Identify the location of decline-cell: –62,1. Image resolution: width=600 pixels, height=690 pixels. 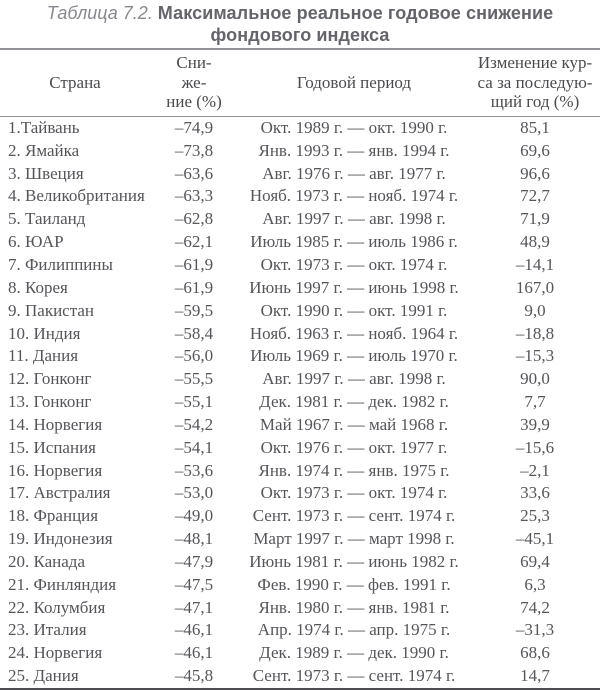
(194, 242).